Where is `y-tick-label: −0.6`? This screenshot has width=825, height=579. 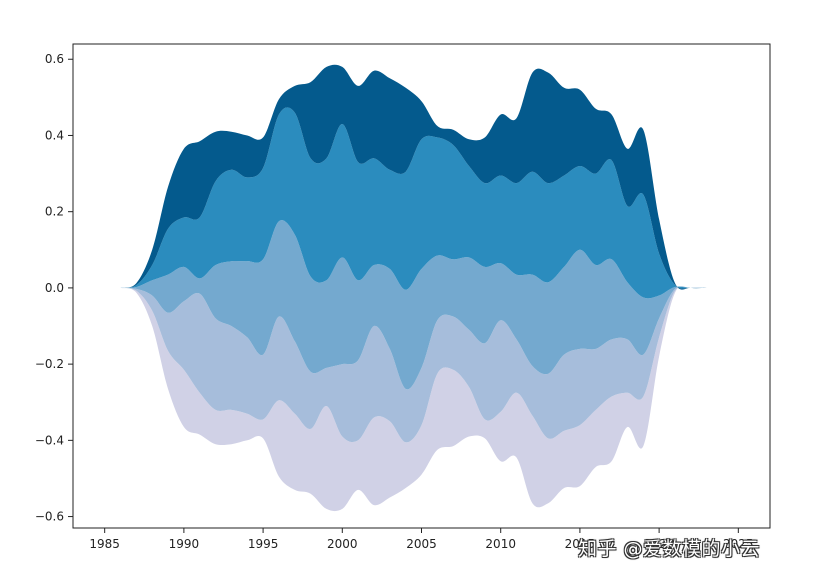 y-tick-label: −0.6 is located at coordinates (49, 517).